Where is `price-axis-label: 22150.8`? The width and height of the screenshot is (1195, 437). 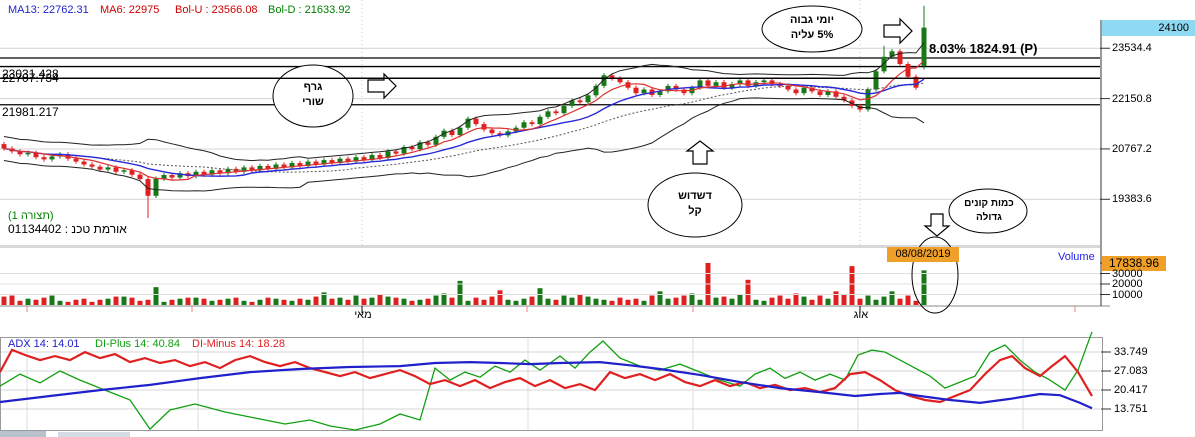
price-axis-label: 22150.8 is located at coordinates (1132, 98).